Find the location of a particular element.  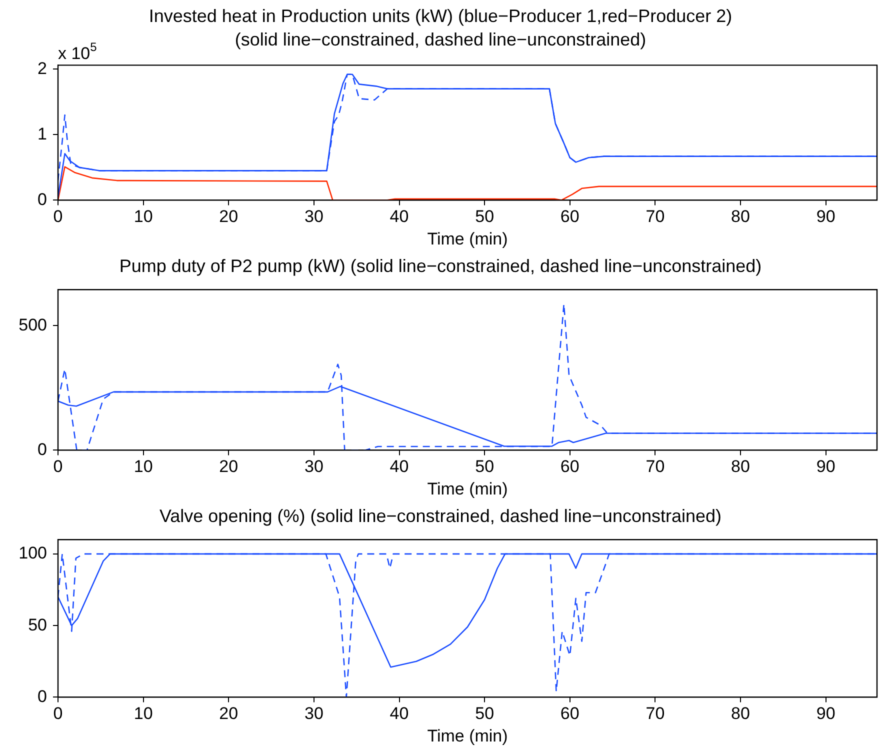

y-tick-label: 1 is located at coordinates (42, 134).